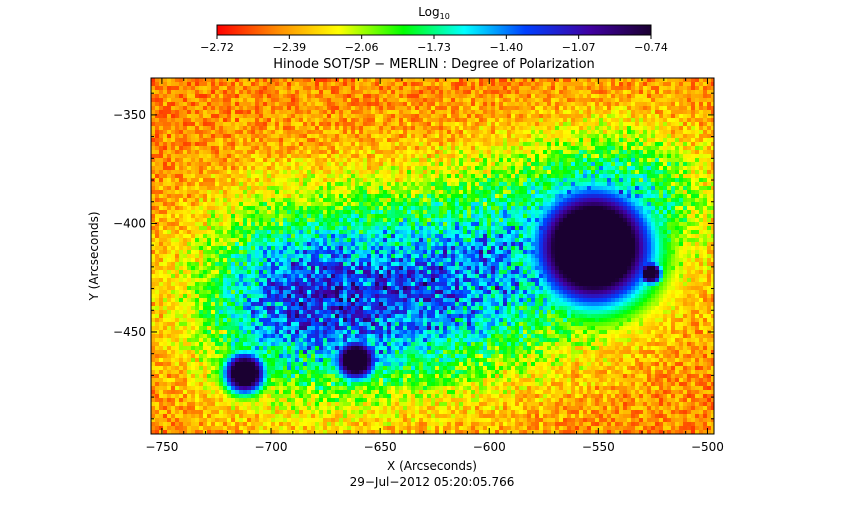  I want to click on colorbar-label: Log10, so click(434, 13).